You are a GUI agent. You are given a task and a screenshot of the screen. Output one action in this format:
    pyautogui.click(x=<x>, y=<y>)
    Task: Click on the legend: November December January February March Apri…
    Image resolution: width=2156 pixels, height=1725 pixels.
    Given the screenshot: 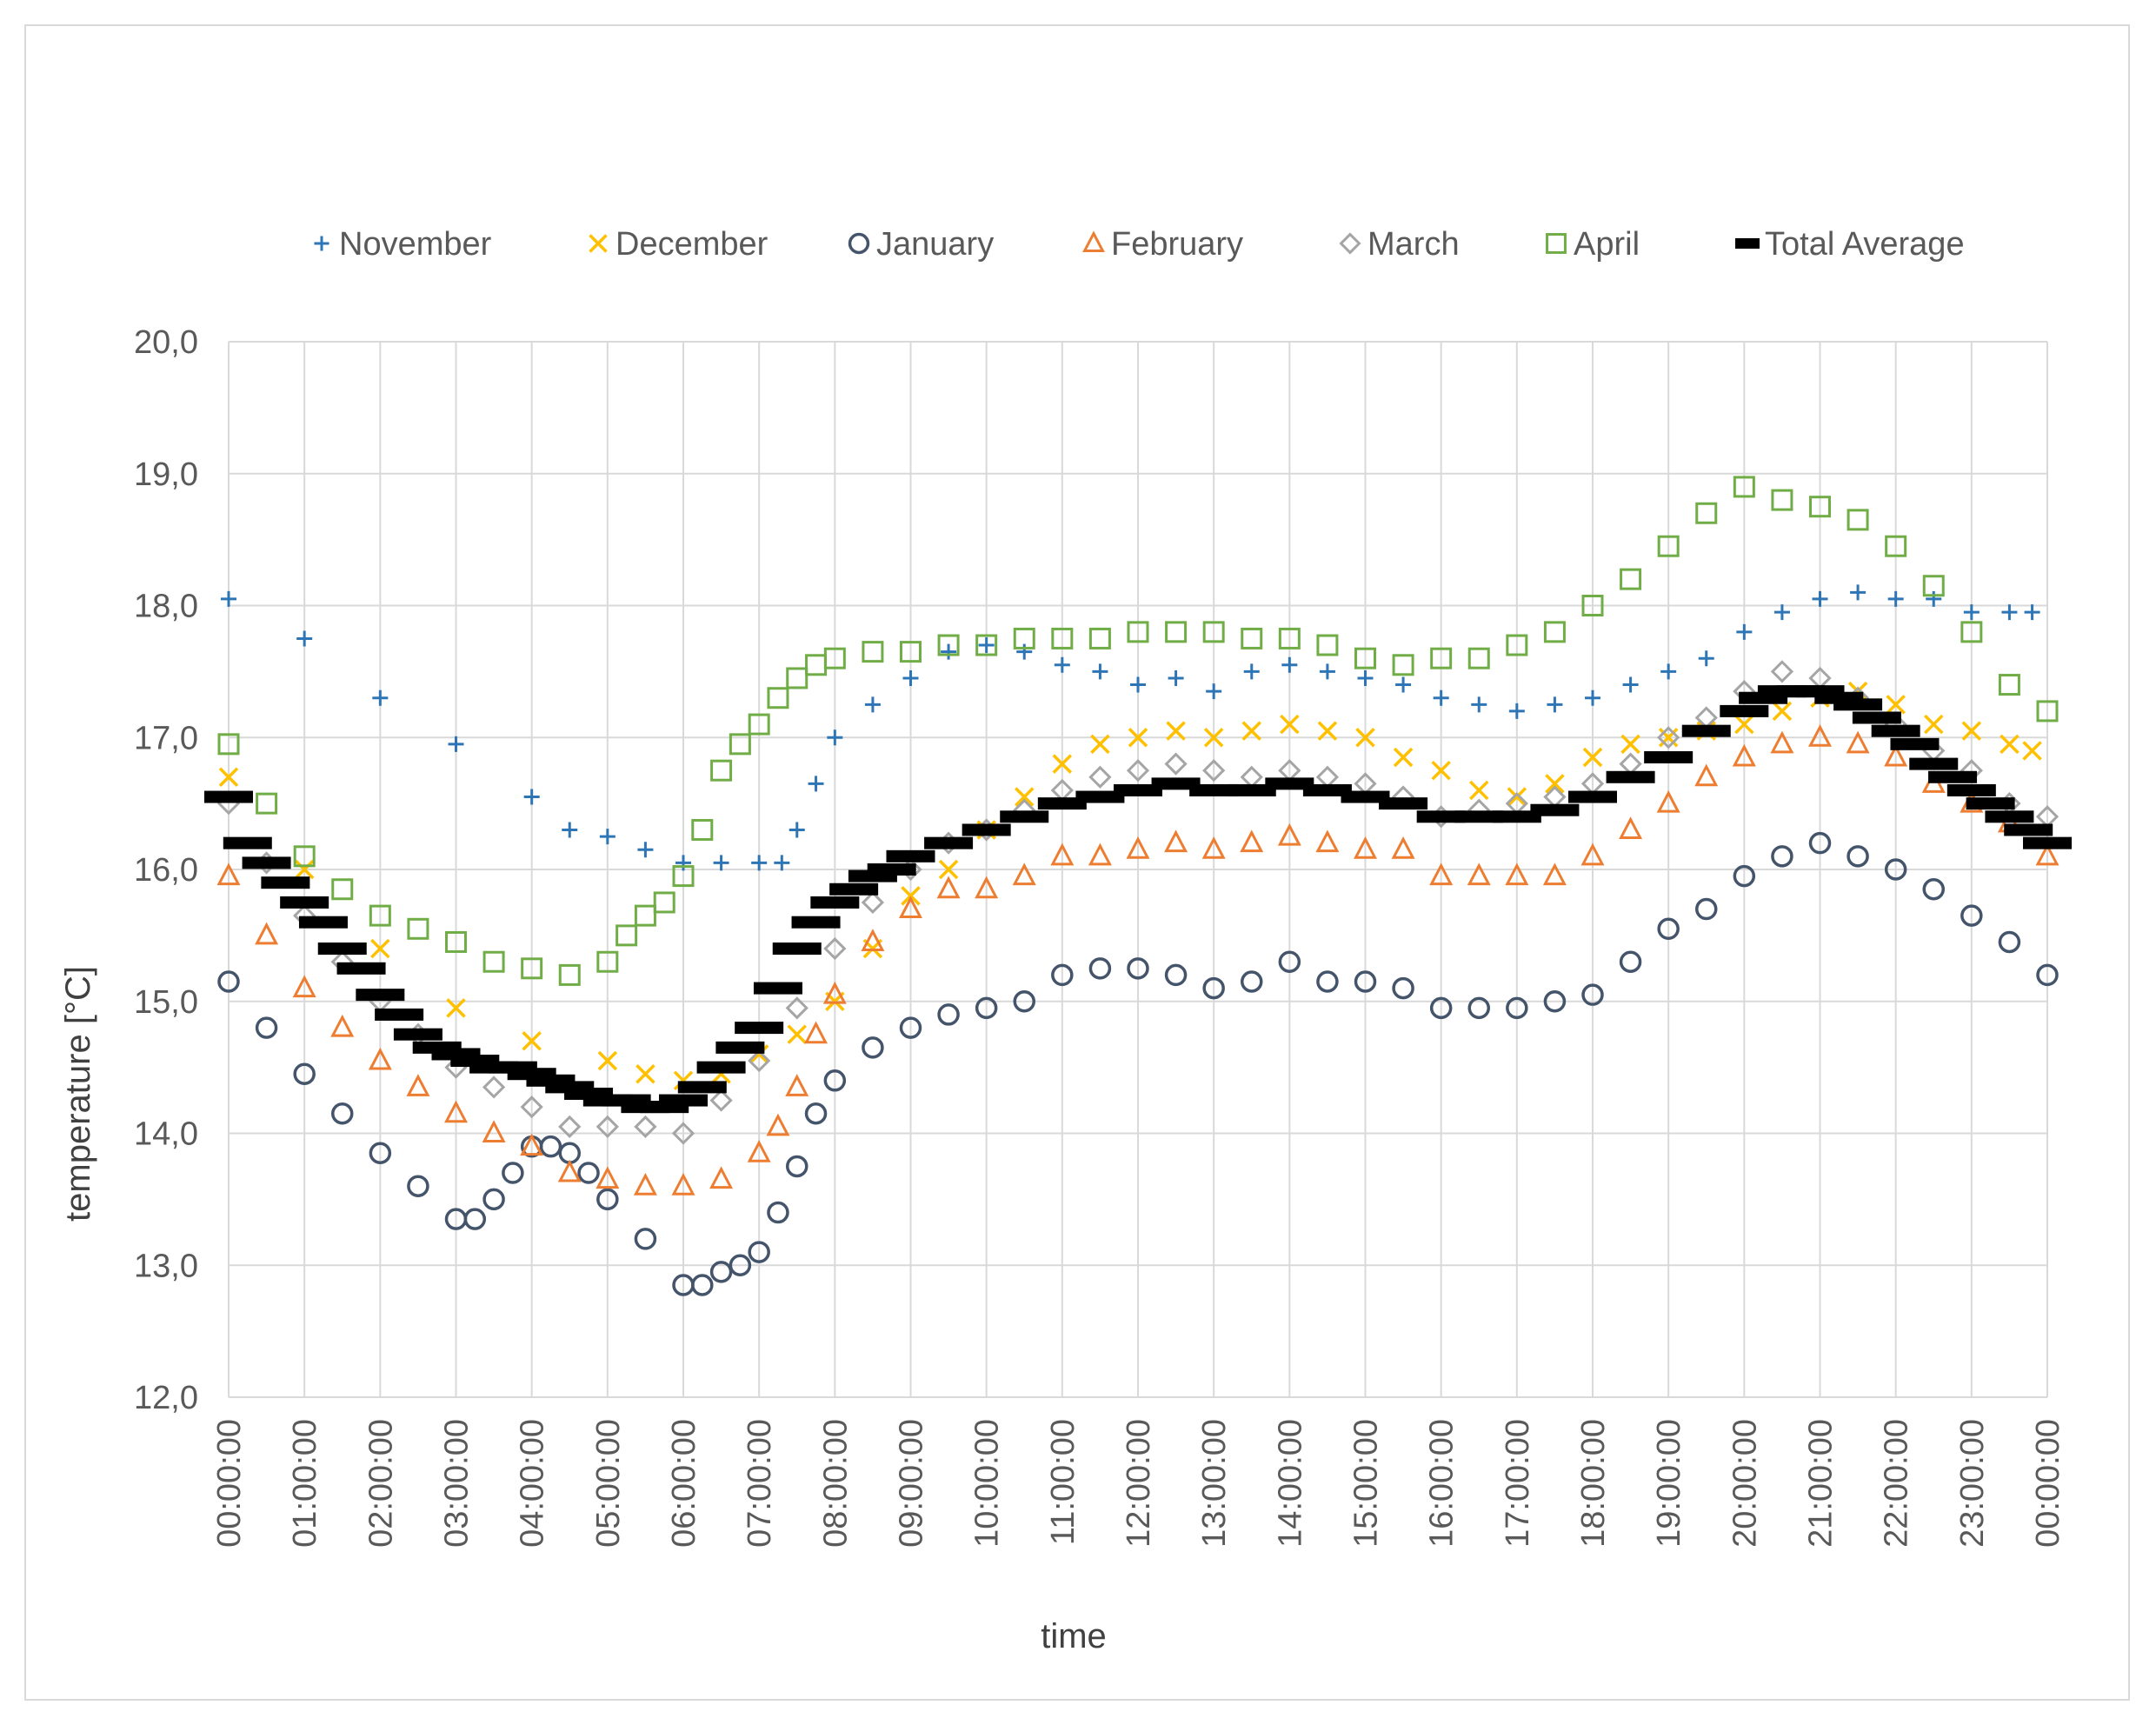 What is the action you would take?
    pyautogui.click(x=1140, y=244)
    